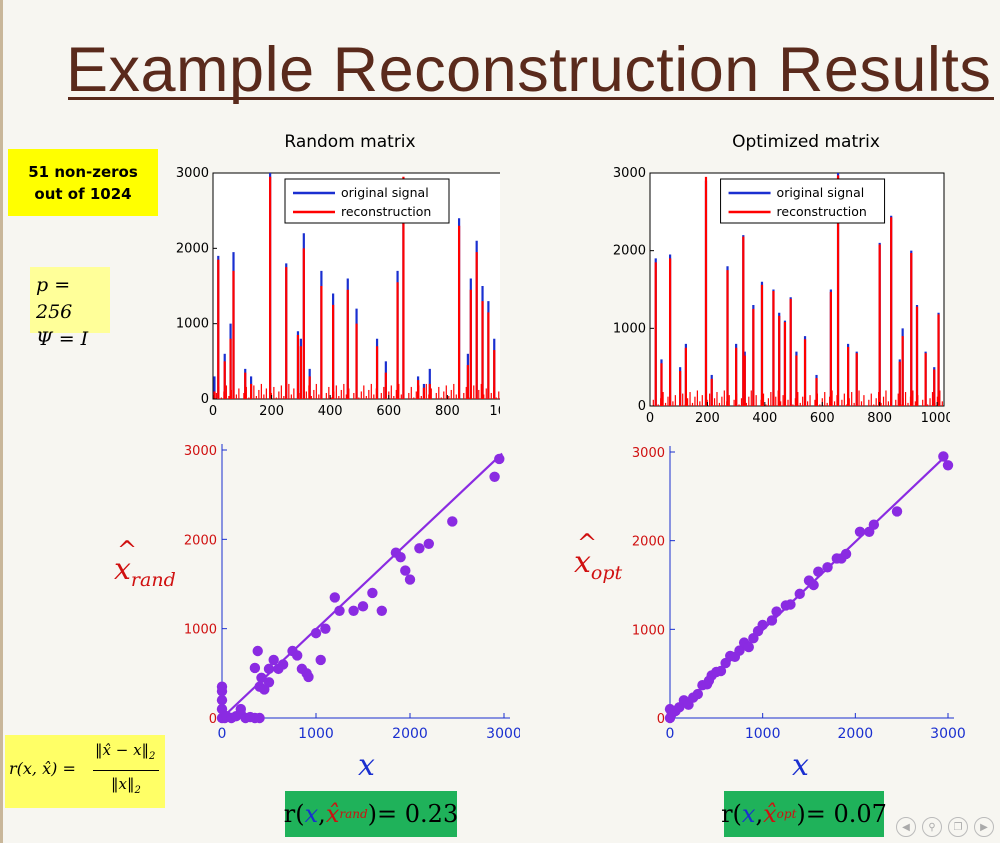  I want to click on copy-icon: ❐, so click(958, 827).